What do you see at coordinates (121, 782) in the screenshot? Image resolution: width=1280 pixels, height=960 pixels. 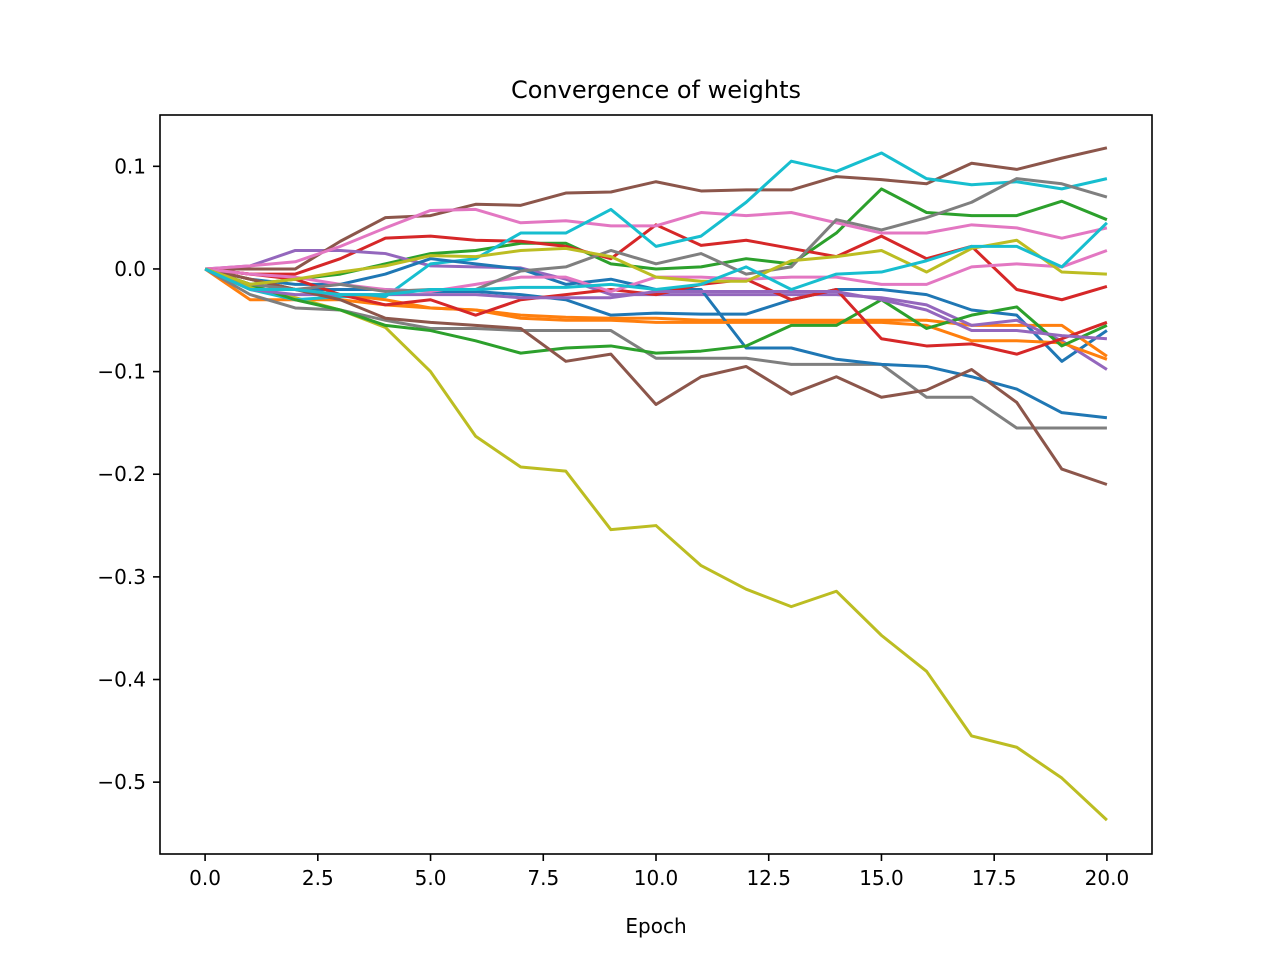 I see `y-tick-label: −0.5` at bounding box center [121, 782].